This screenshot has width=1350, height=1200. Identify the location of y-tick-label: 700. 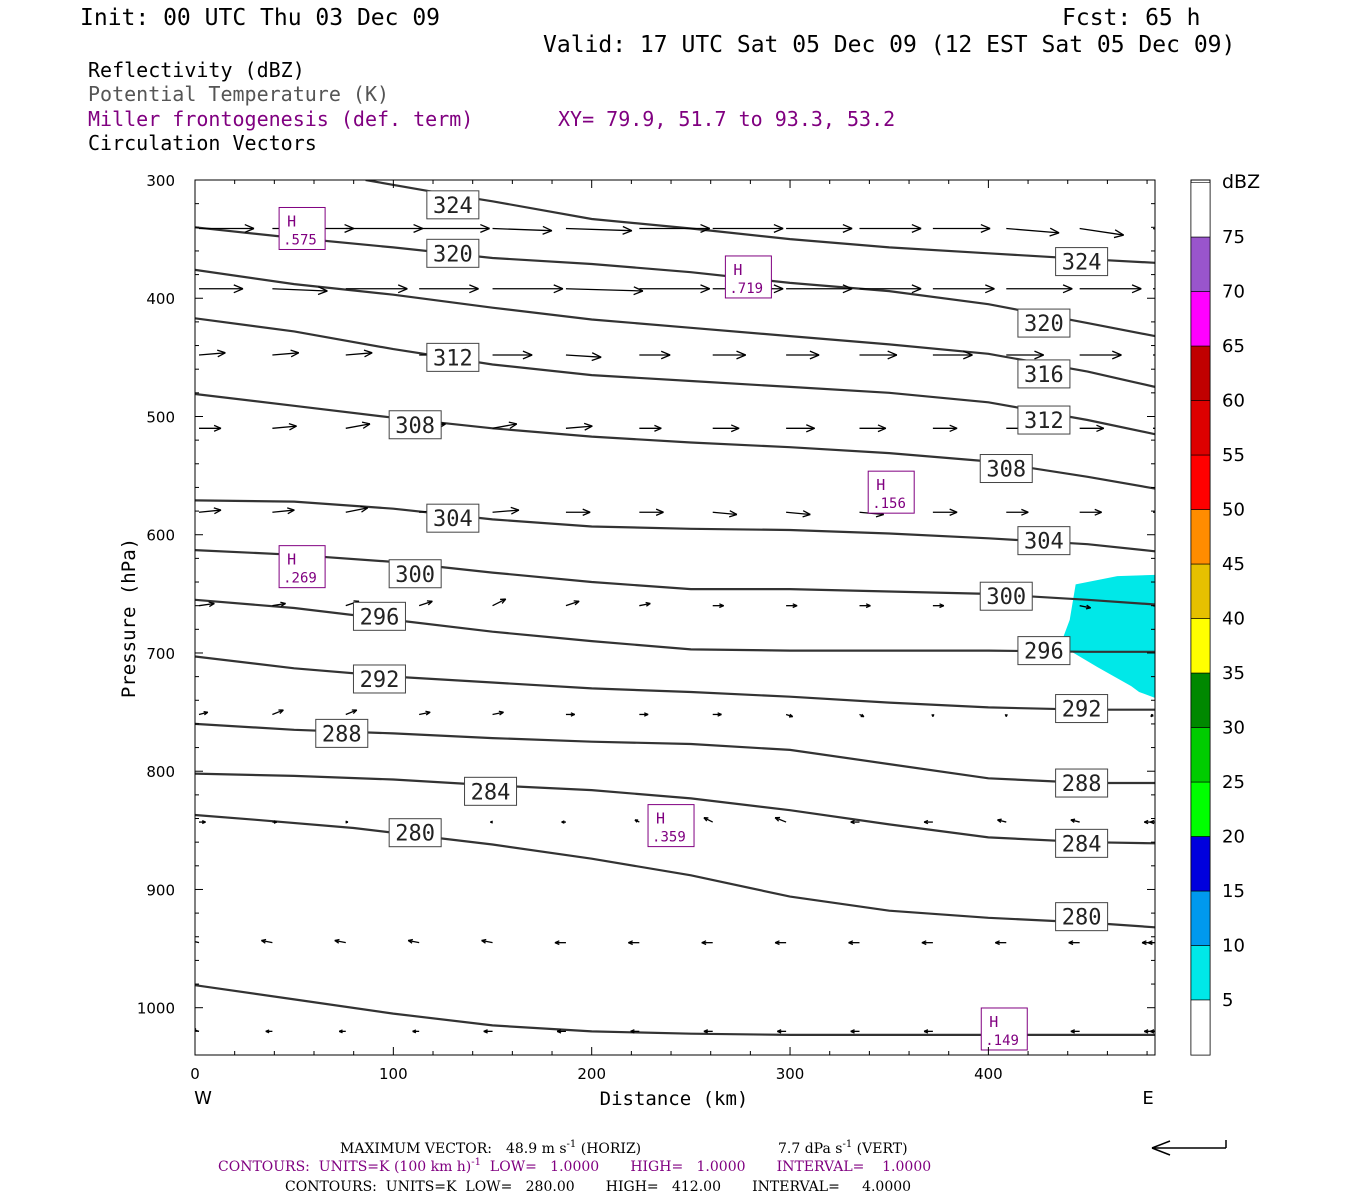
(160, 654).